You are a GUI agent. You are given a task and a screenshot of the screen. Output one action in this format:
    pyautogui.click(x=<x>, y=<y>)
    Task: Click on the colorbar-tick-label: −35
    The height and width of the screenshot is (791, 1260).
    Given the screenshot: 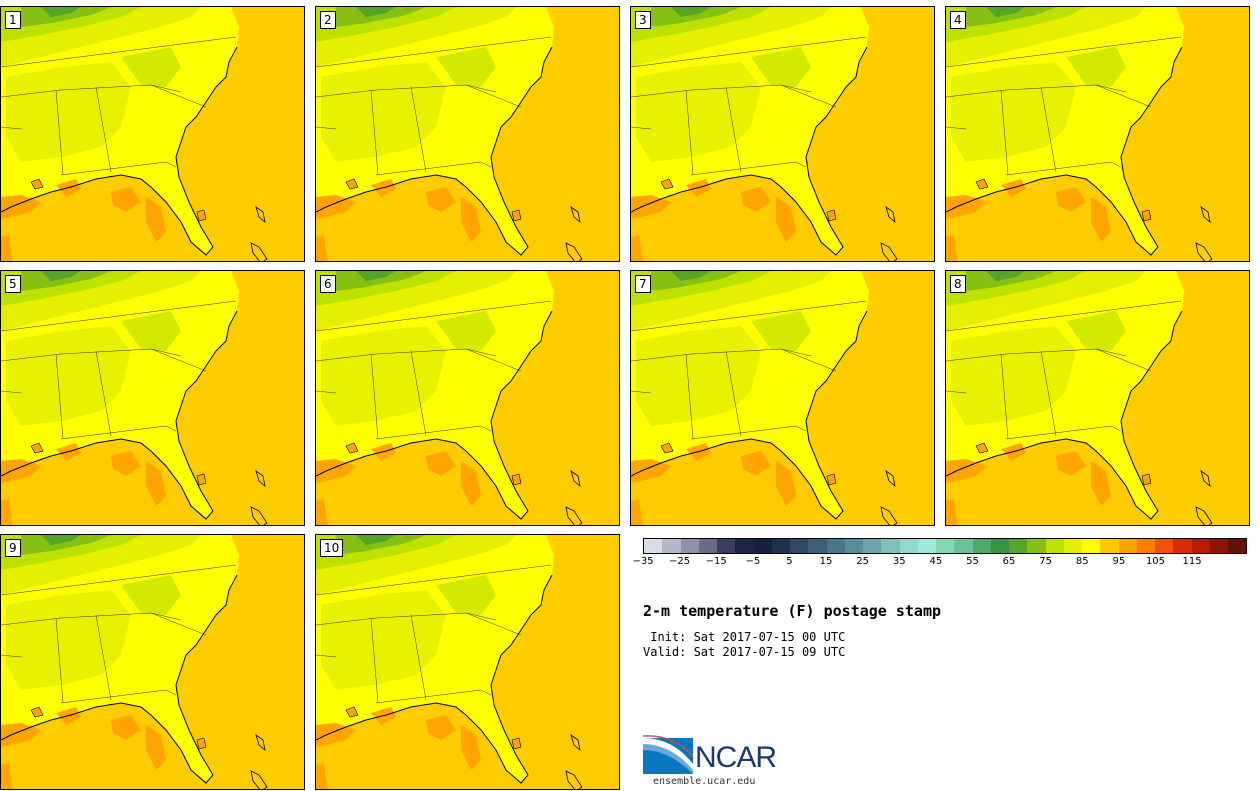 What is the action you would take?
    pyautogui.click(x=643, y=561)
    